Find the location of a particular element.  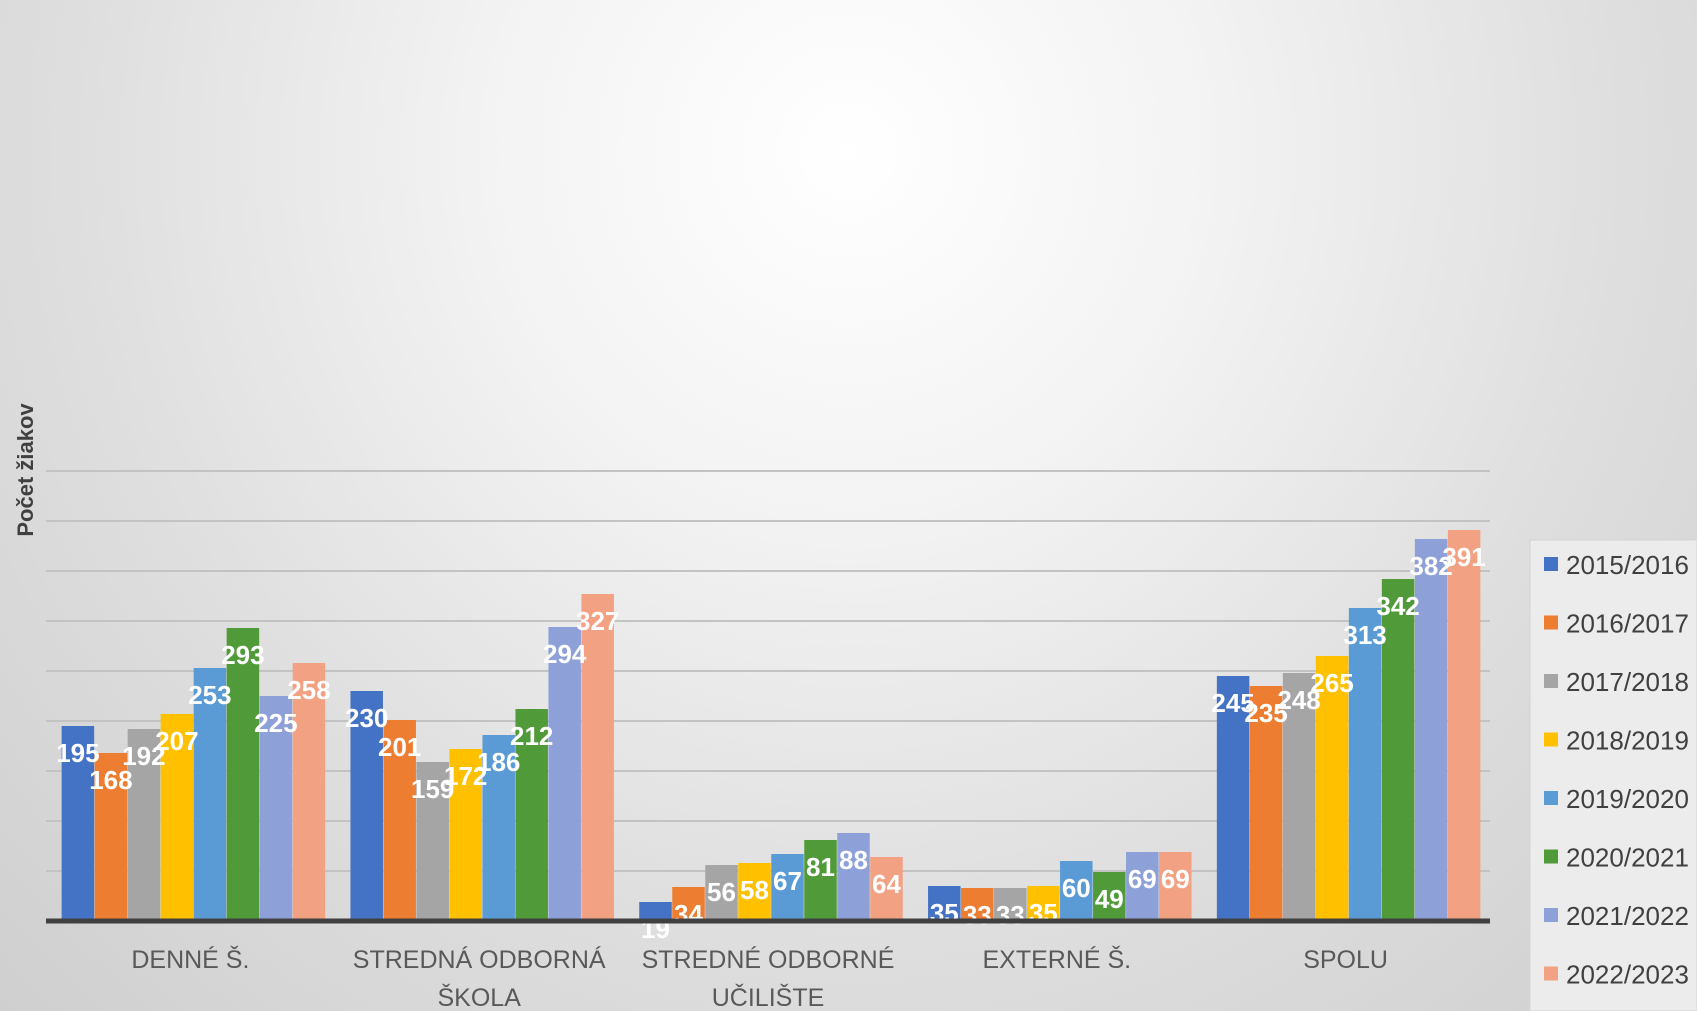

data-label: 56 is located at coordinates (721, 892).